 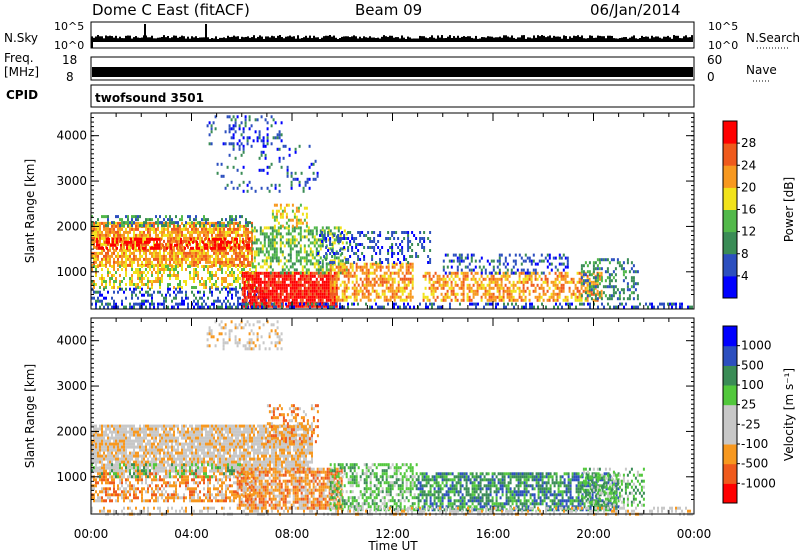 I want to click on nsky-trace, so click(x=392, y=36).